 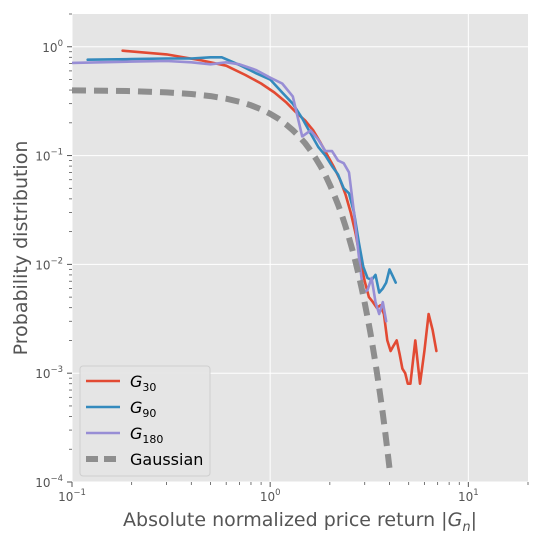 I want to click on x-tick-label: 10⁰, so click(x=270, y=496).